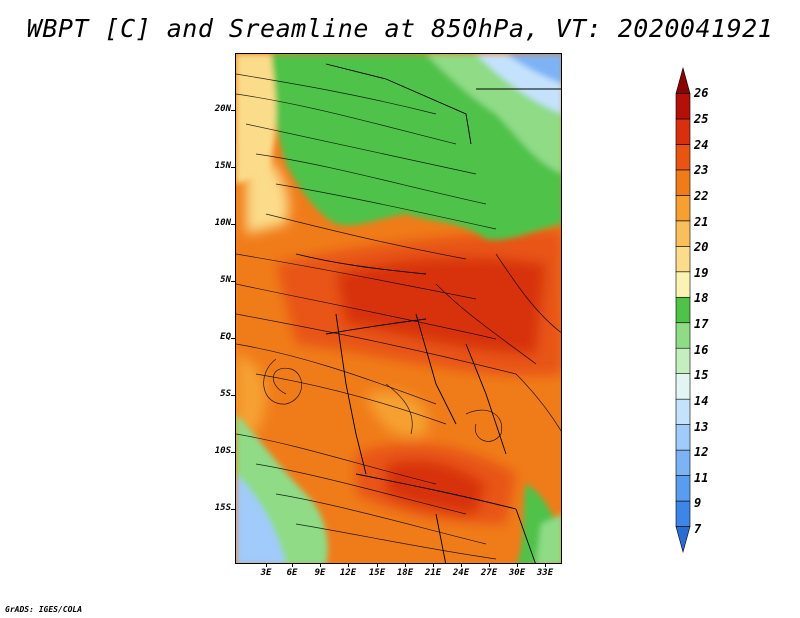 The width and height of the screenshot is (800, 618). What do you see at coordinates (405, 573) in the screenshot?
I see `x-axis-label: 18E` at bounding box center [405, 573].